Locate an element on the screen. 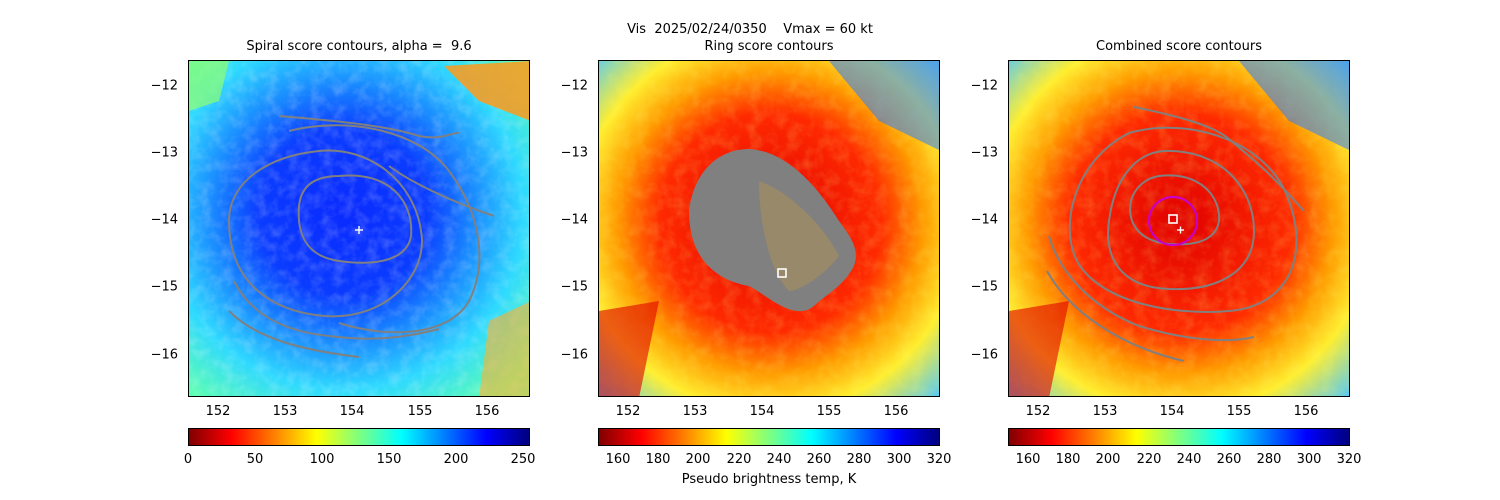  cb3-tick-4: 240 is located at coordinates (1189, 459).